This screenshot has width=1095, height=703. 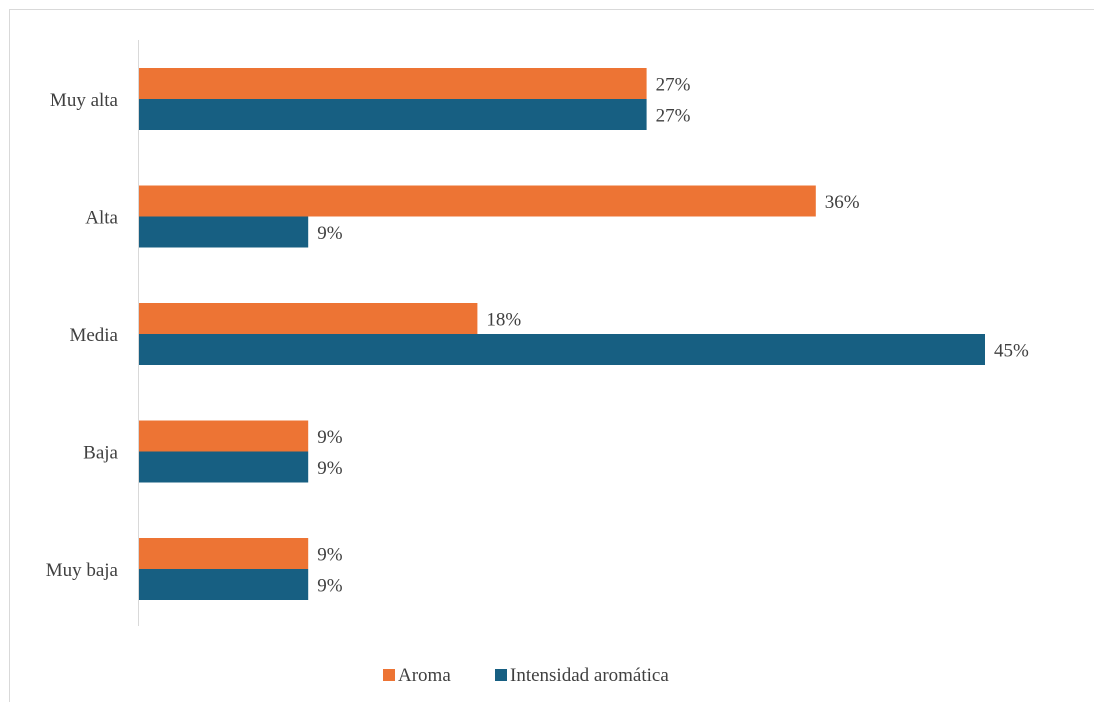 I want to click on category-label: Baja, so click(x=100, y=453).